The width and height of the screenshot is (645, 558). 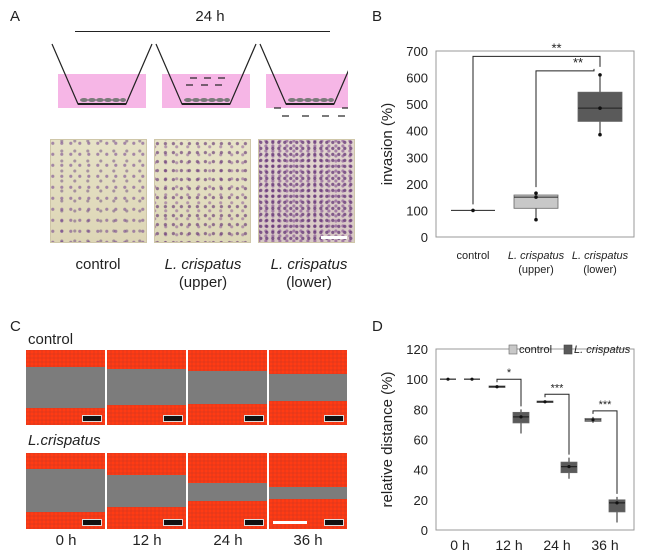 I want to click on micrograph-lower, so click(x=306, y=191).